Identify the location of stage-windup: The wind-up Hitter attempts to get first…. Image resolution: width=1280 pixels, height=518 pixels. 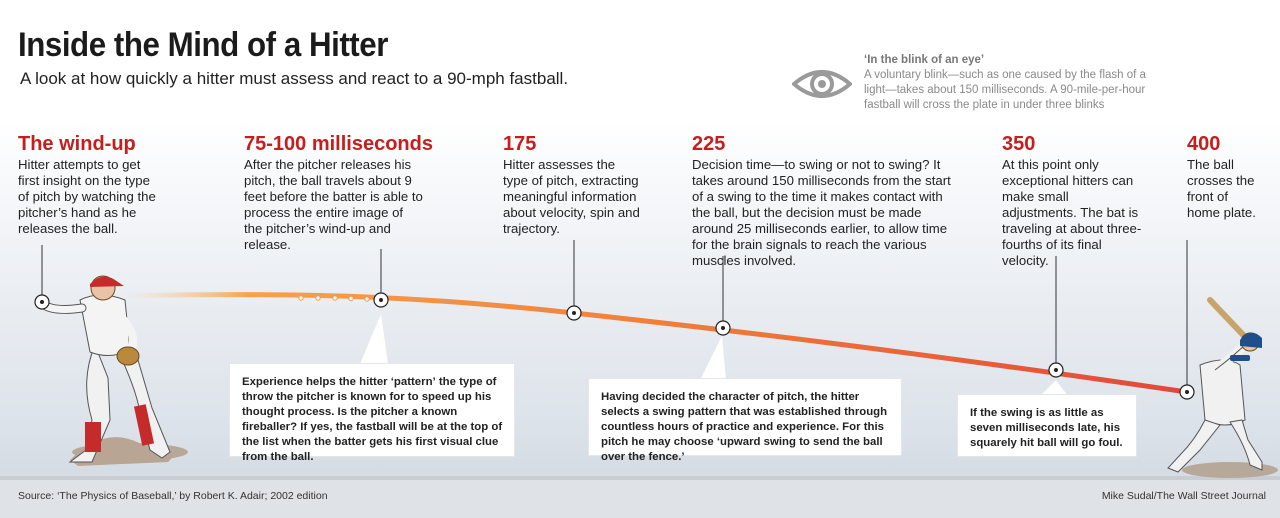
(88, 184).